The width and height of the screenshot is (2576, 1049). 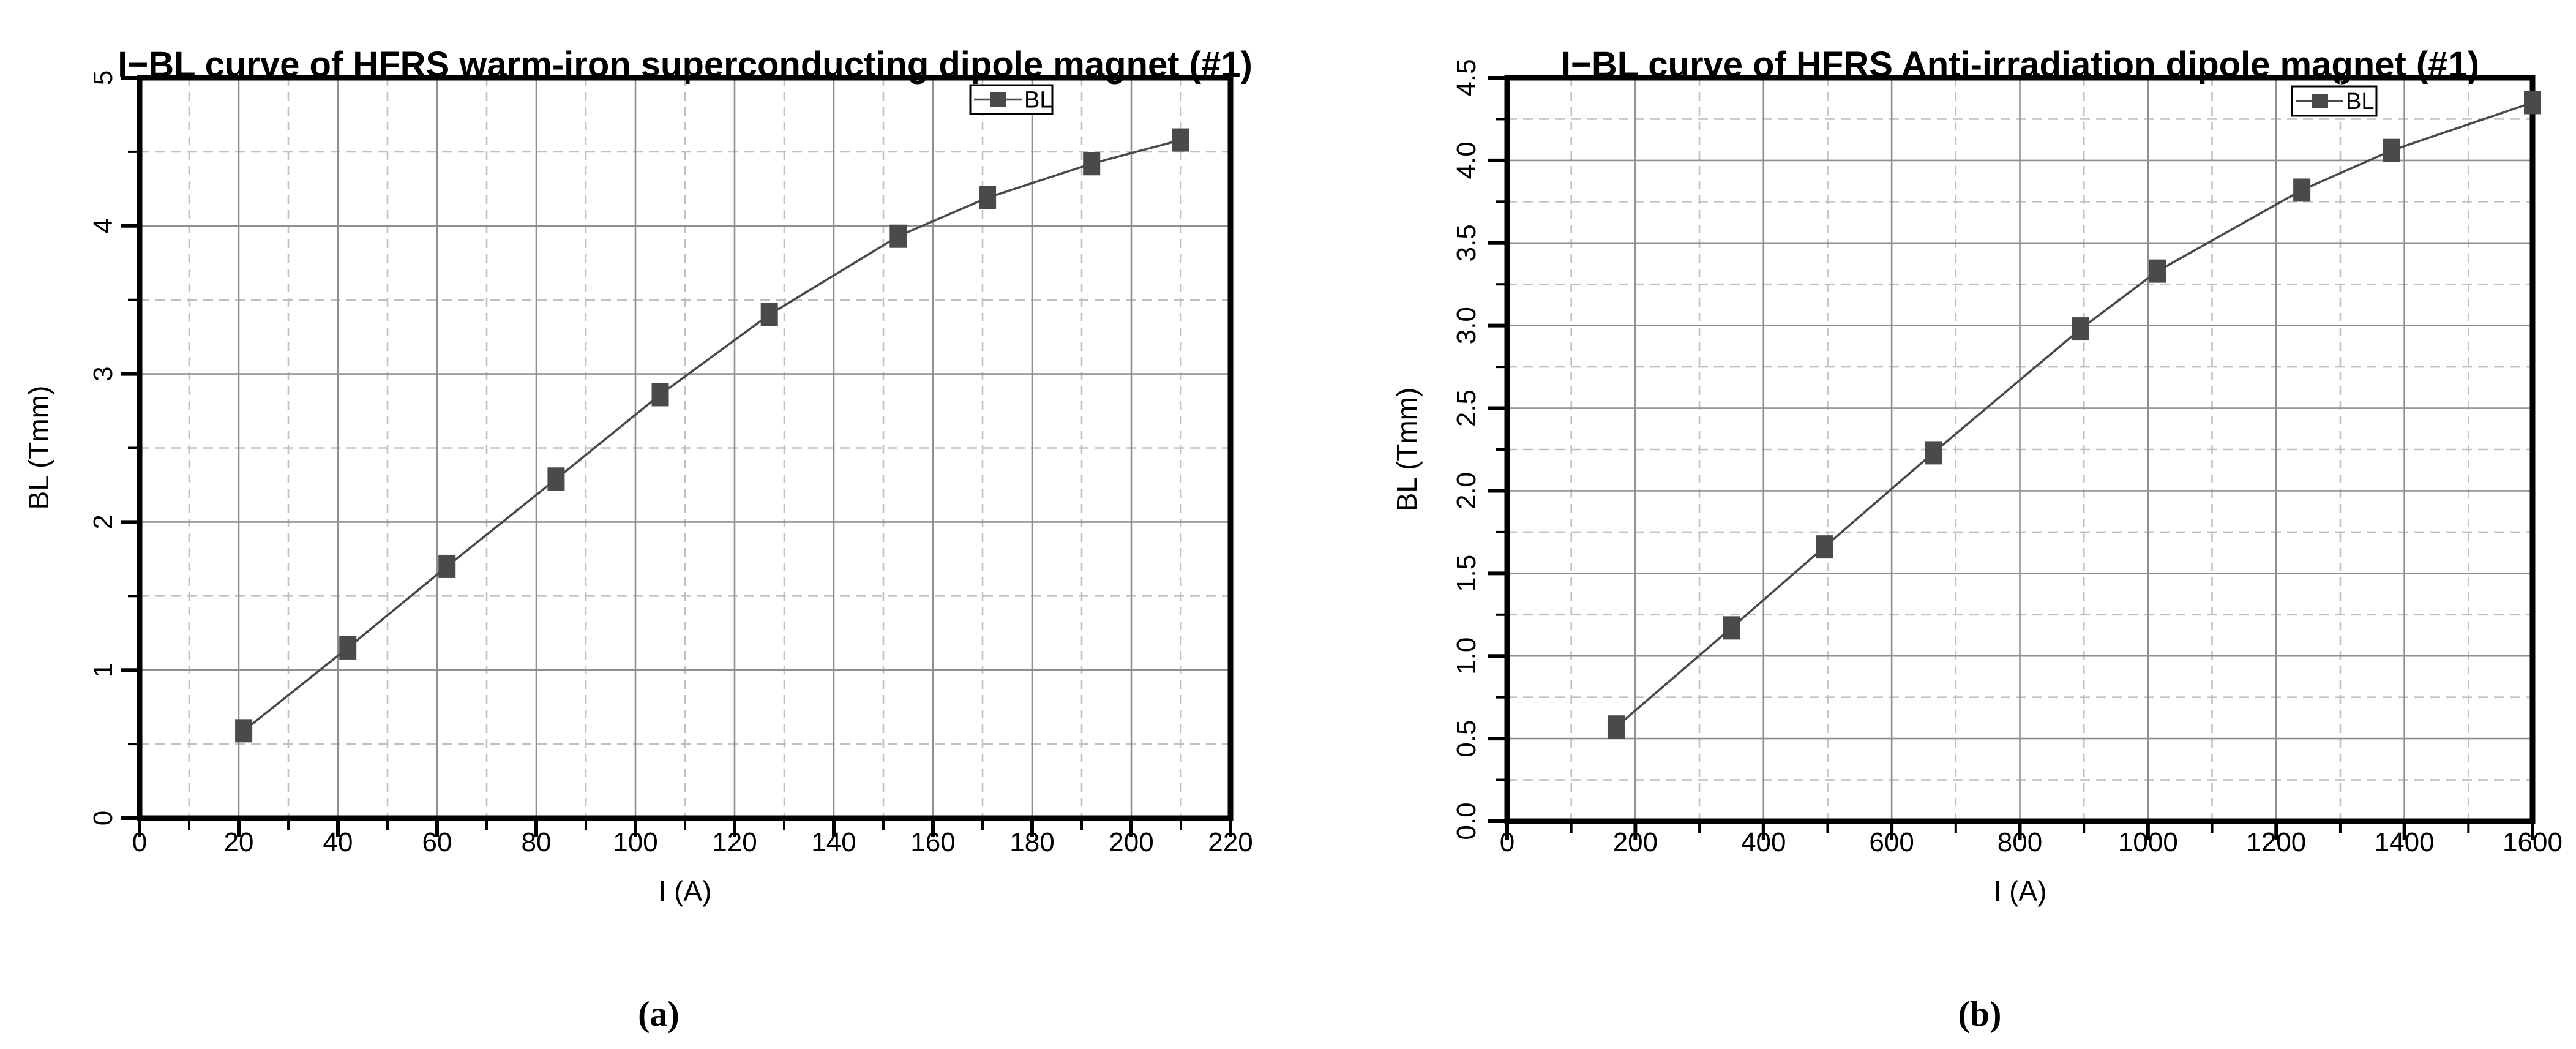 What do you see at coordinates (1980, 1014) in the screenshot?
I see `panel-caption: (b)` at bounding box center [1980, 1014].